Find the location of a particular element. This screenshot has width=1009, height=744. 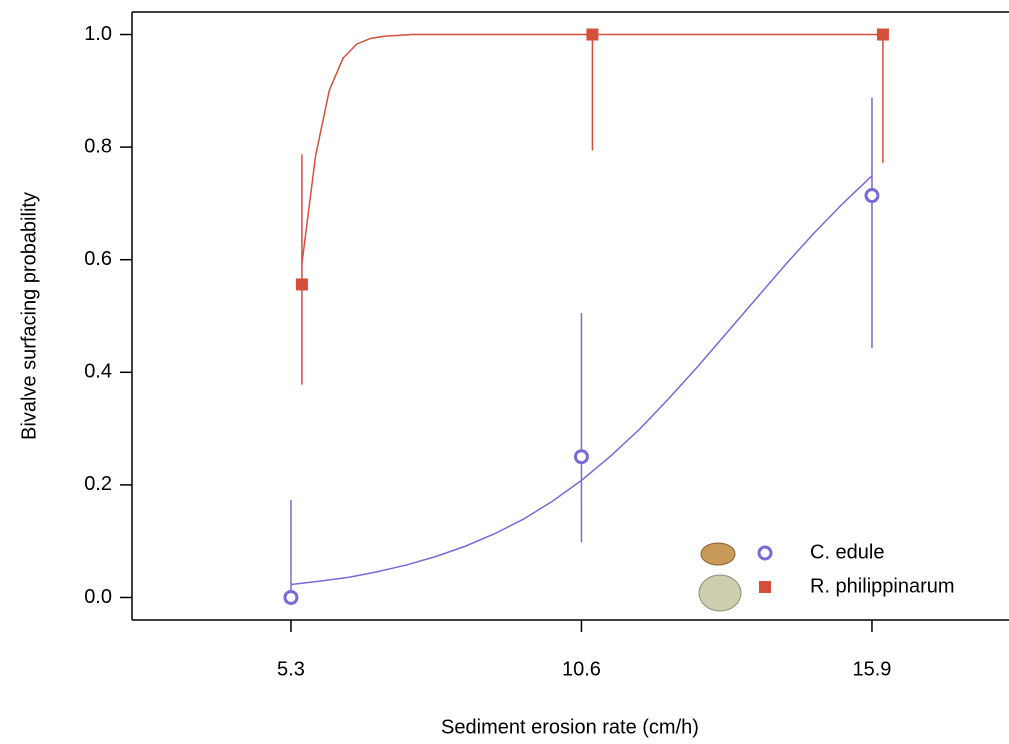

y-tick-label: 0.2 is located at coordinates (98, 484).